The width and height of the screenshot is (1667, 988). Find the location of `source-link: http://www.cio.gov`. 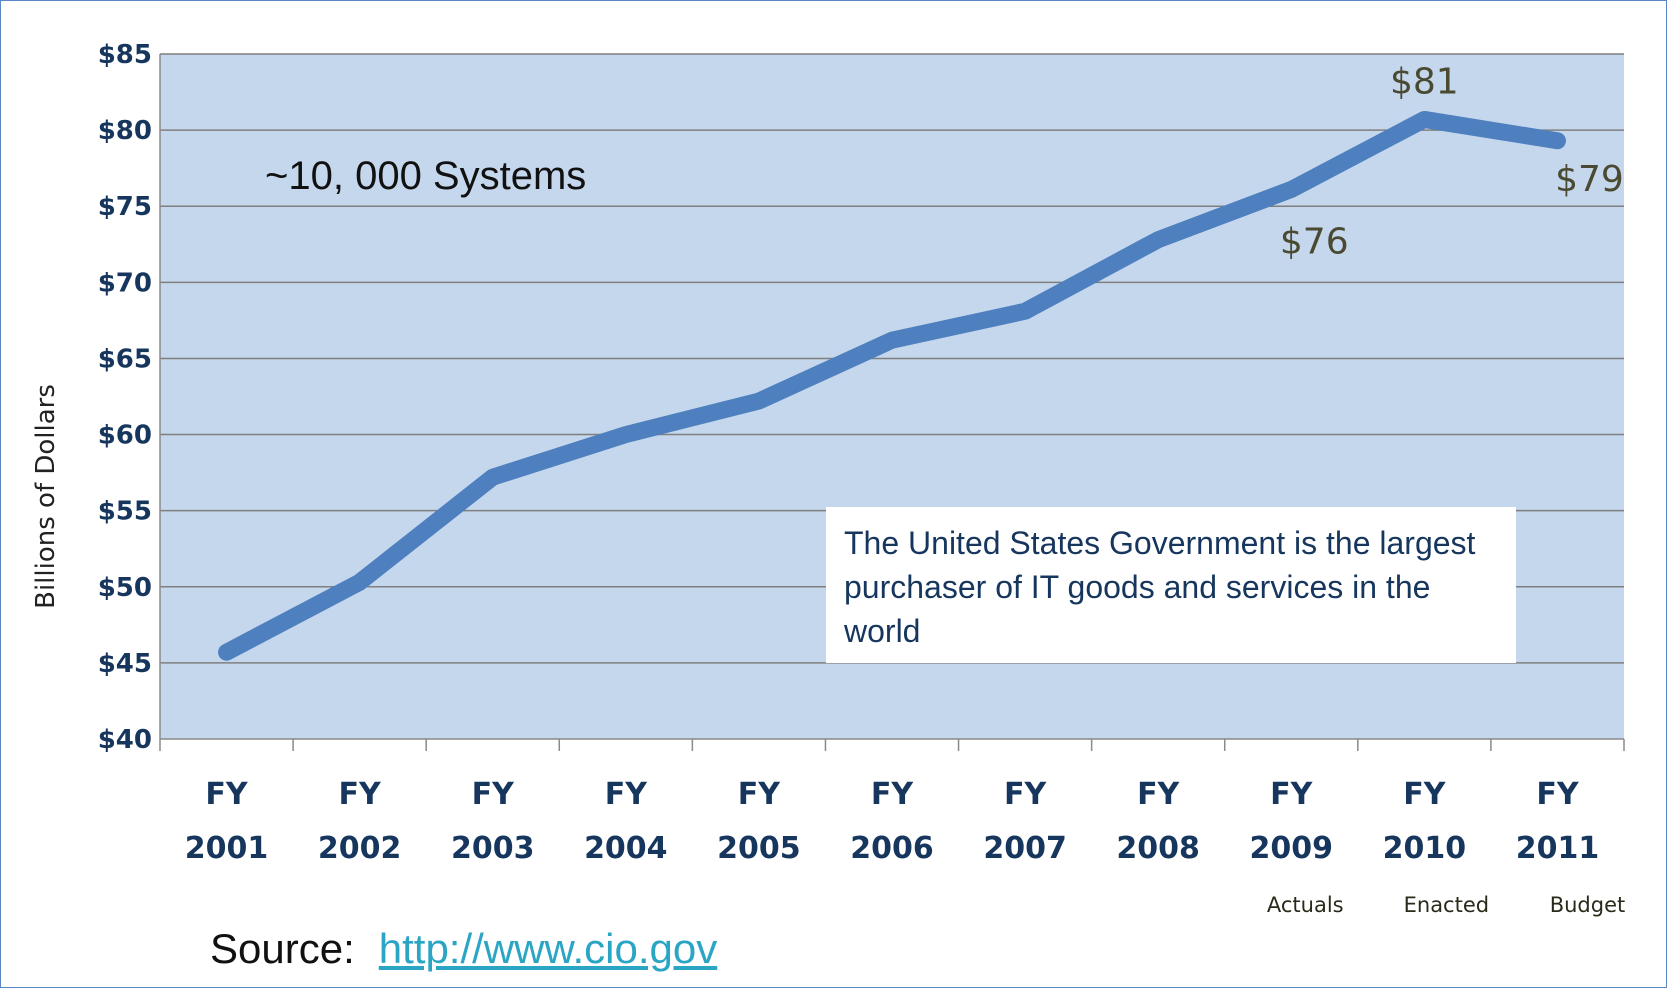

source-link: http://www.cio.gov is located at coordinates (548, 948).